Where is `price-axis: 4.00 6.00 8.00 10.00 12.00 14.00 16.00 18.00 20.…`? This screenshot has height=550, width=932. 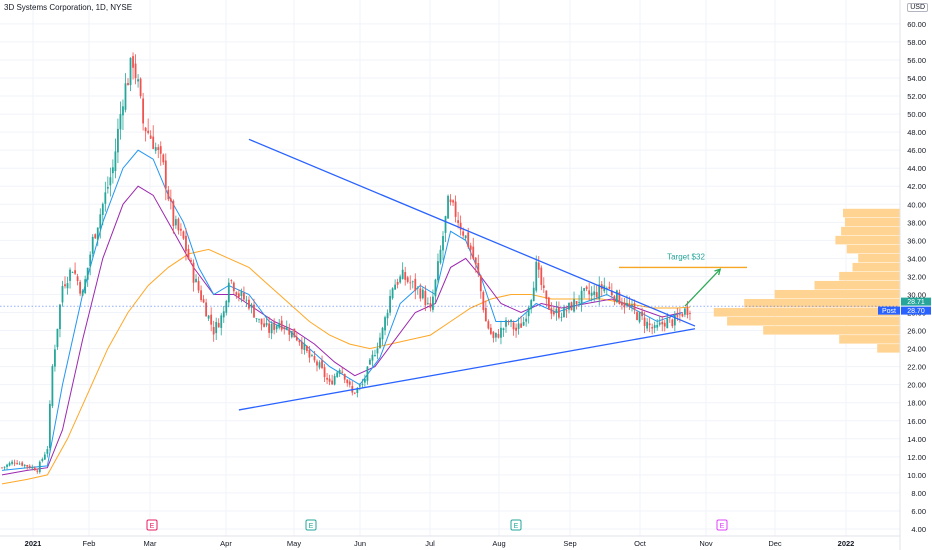
price-axis: 4.00 6.00 8.00 10.00 12.00 14.00 16.00 18.00 20.… is located at coordinates (912, 275).